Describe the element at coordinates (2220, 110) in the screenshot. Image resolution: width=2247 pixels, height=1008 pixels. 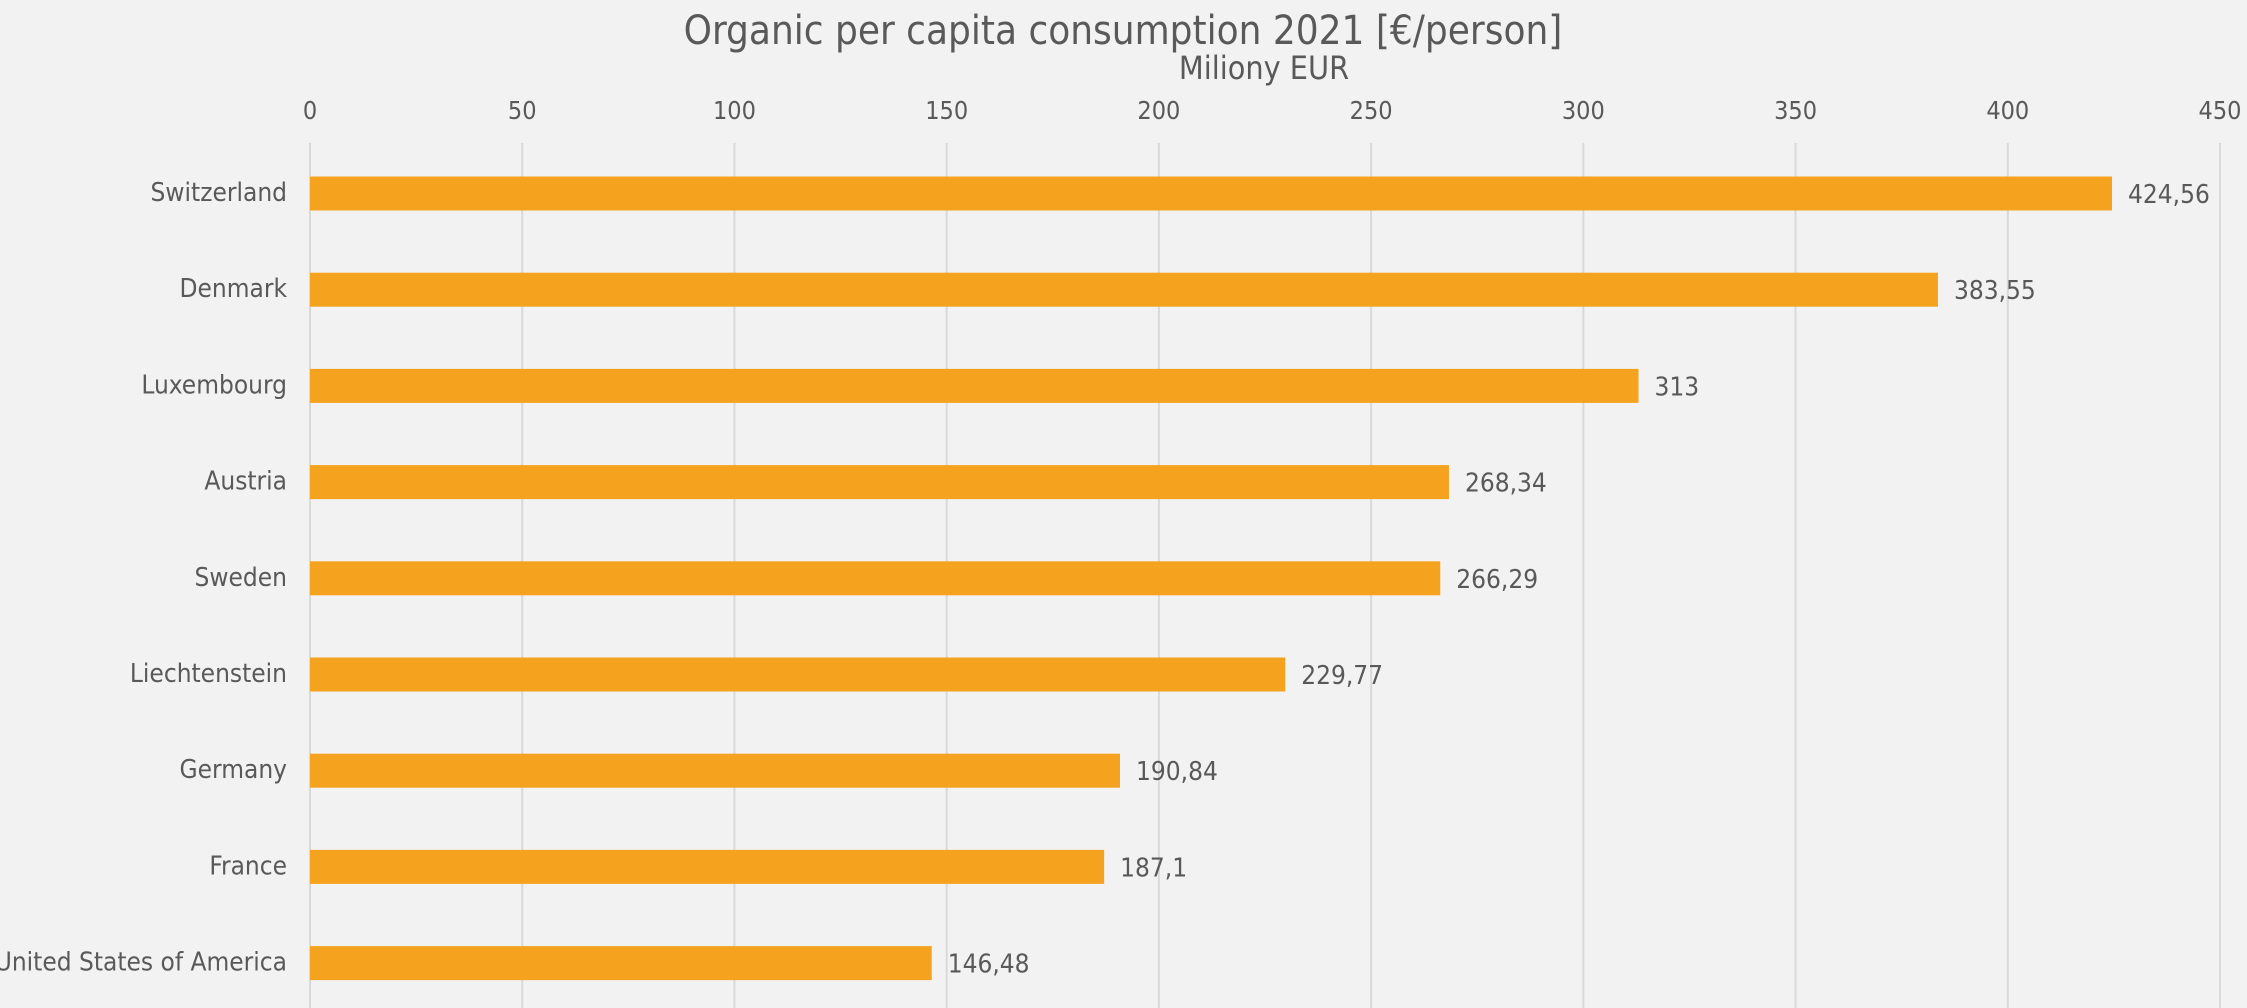
I see `x-tick-label: 450` at that location.